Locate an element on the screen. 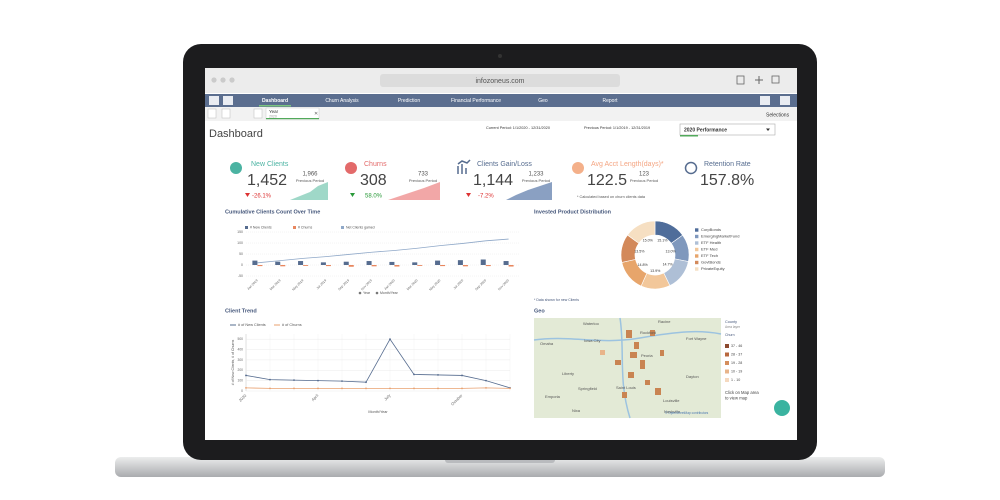 This screenshot has height=500, width=1000. city-label: Racine is located at coordinates (664, 321).